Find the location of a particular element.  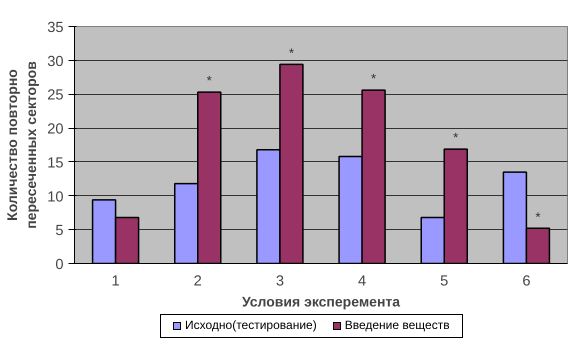

x-tick-label: 2 is located at coordinates (198, 282).